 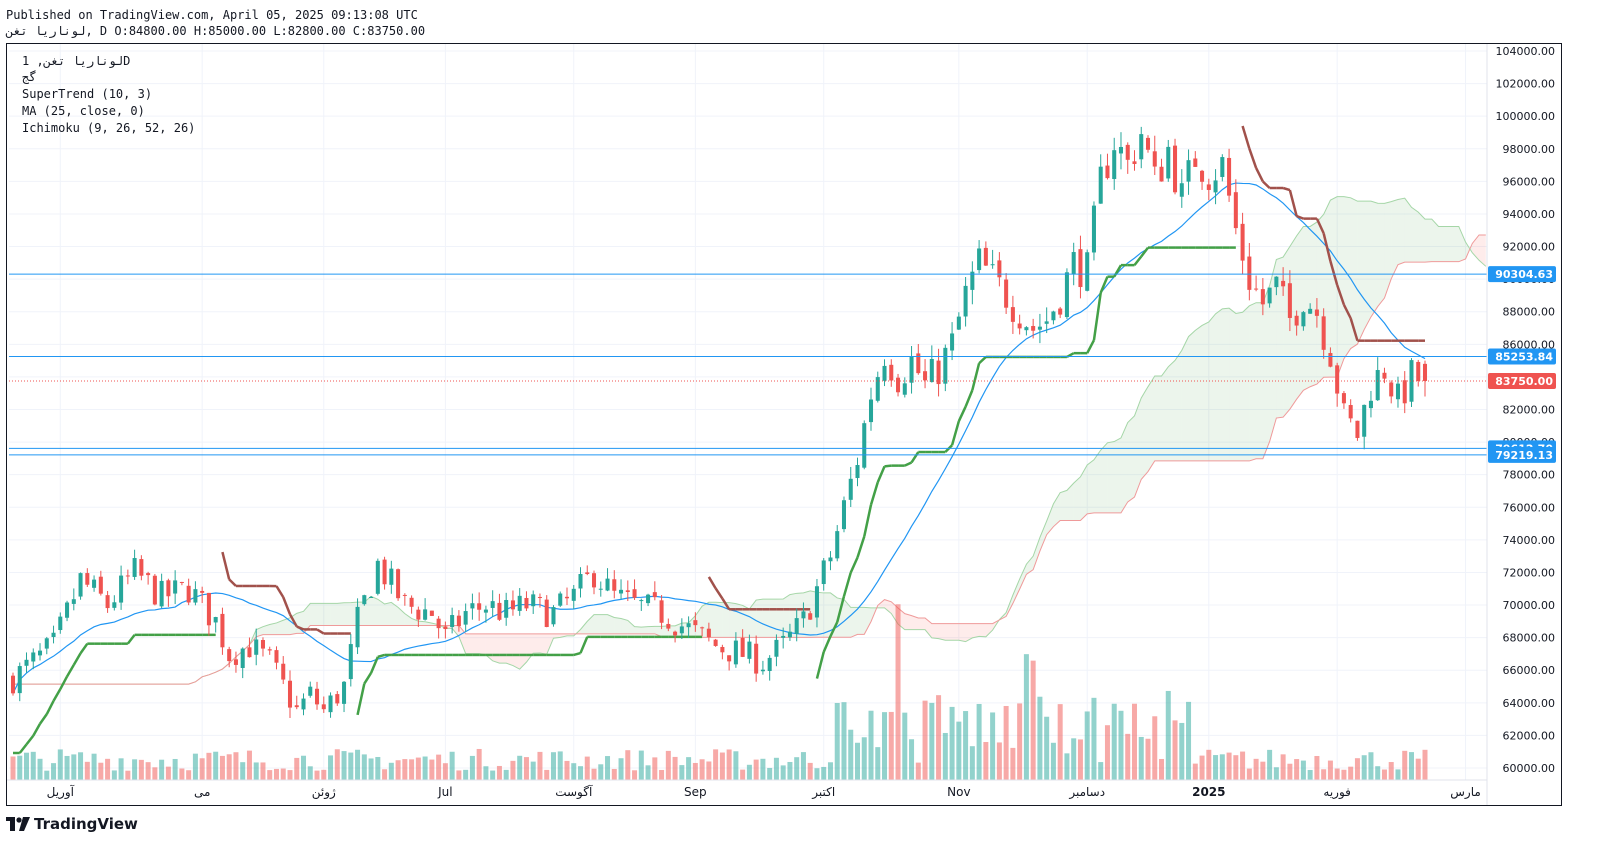 What do you see at coordinates (1526, 84) in the screenshot?
I see `y-tick-label: 102000.00` at bounding box center [1526, 84].